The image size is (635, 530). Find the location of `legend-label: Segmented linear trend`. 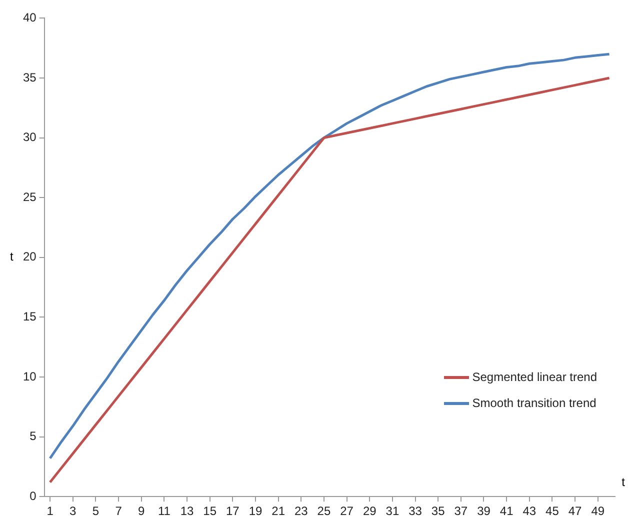

legend-label: Segmented linear trend is located at coordinates (534, 377).